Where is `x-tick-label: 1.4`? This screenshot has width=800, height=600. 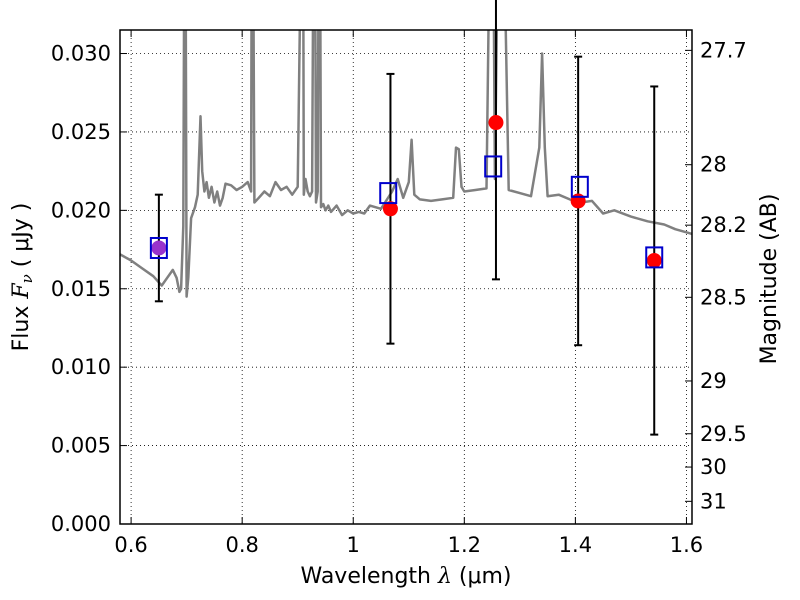
x-tick-label: 1.4 is located at coordinates (575, 545).